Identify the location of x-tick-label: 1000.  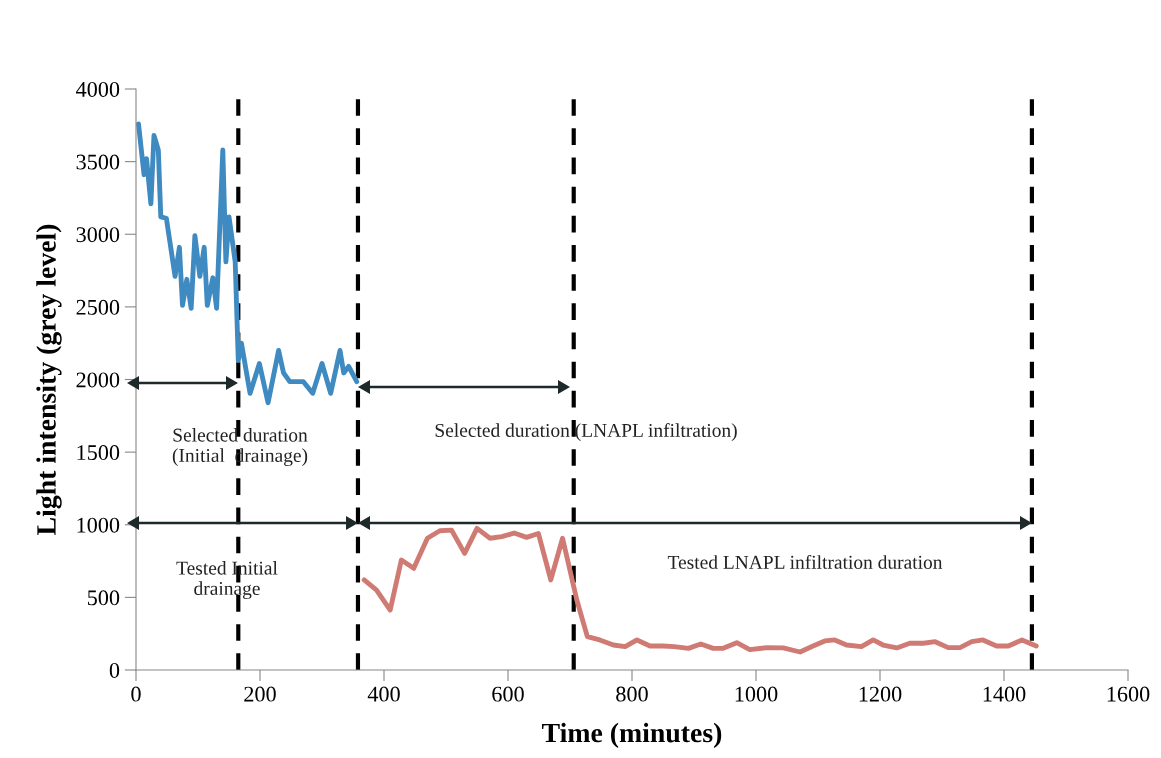
(756, 694).